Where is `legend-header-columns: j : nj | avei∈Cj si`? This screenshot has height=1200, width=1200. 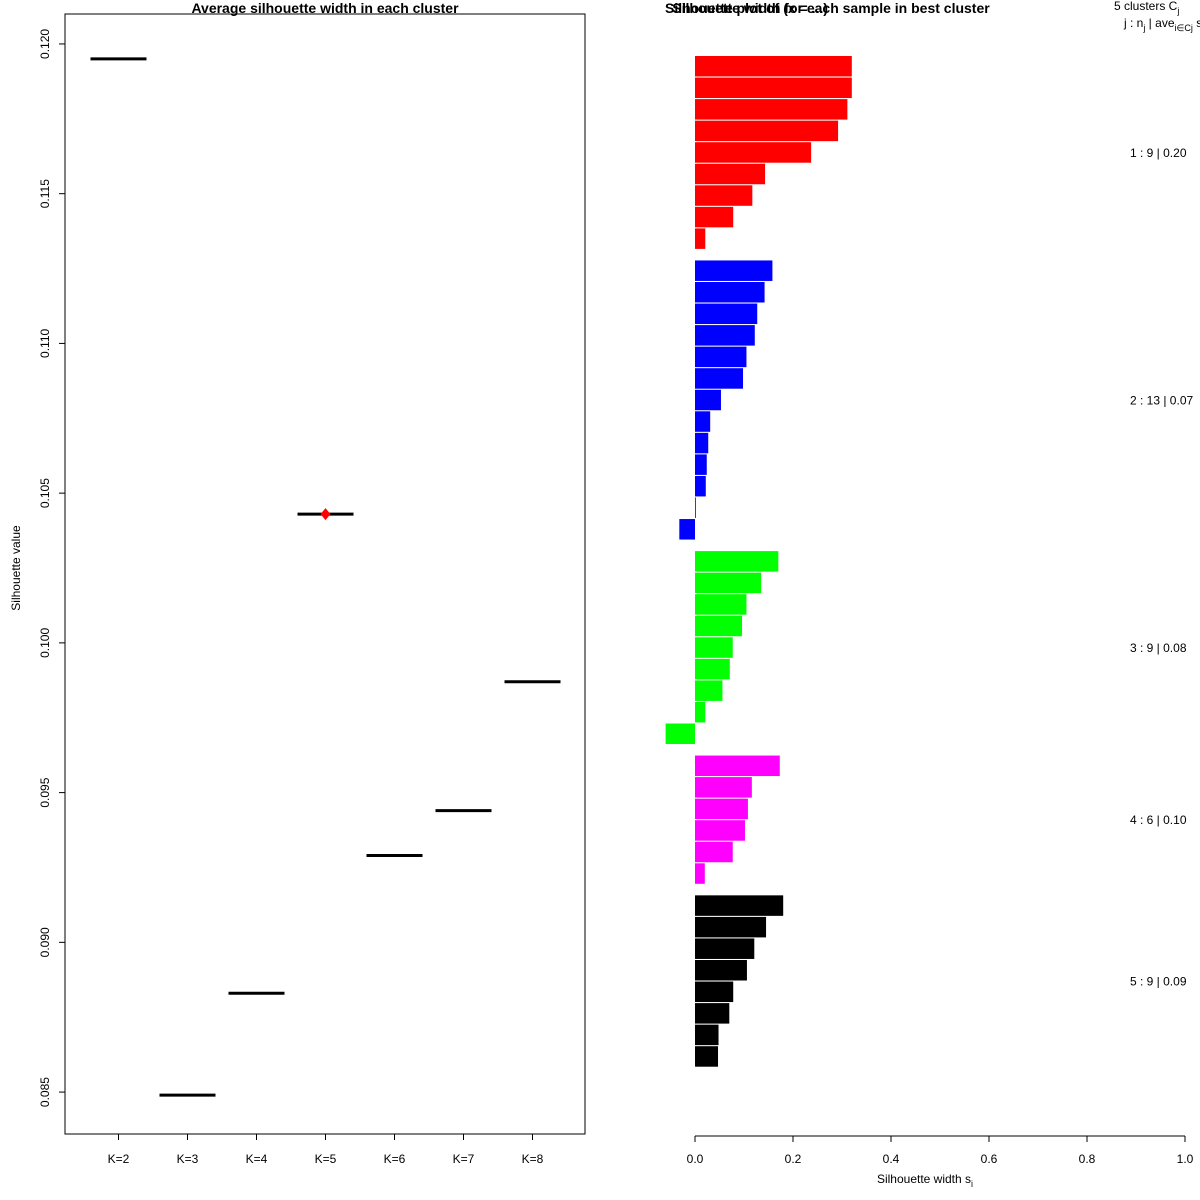 legend-header-columns: j : nj | avei∈Cj si is located at coordinates (1161, 24).